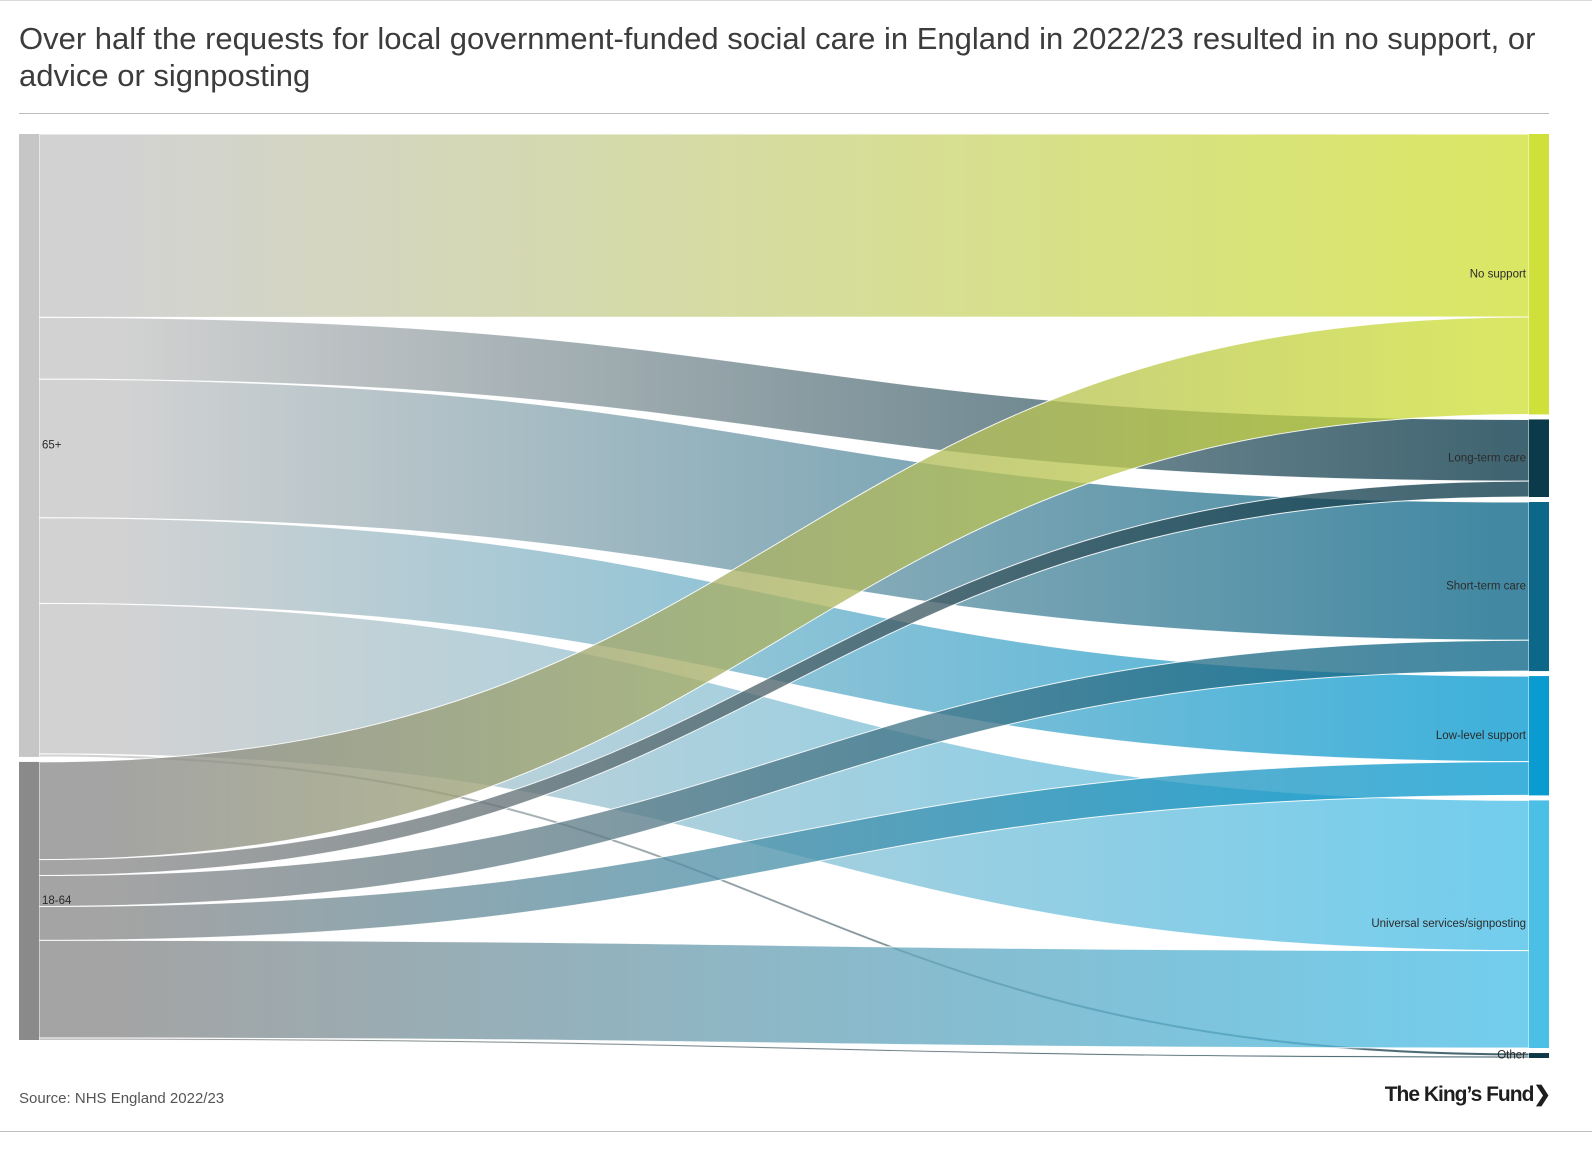 This screenshot has width=1592, height=1150. What do you see at coordinates (1481, 736) in the screenshot?
I see `target-label: Low-level support` at bounding box center [1481, 736].